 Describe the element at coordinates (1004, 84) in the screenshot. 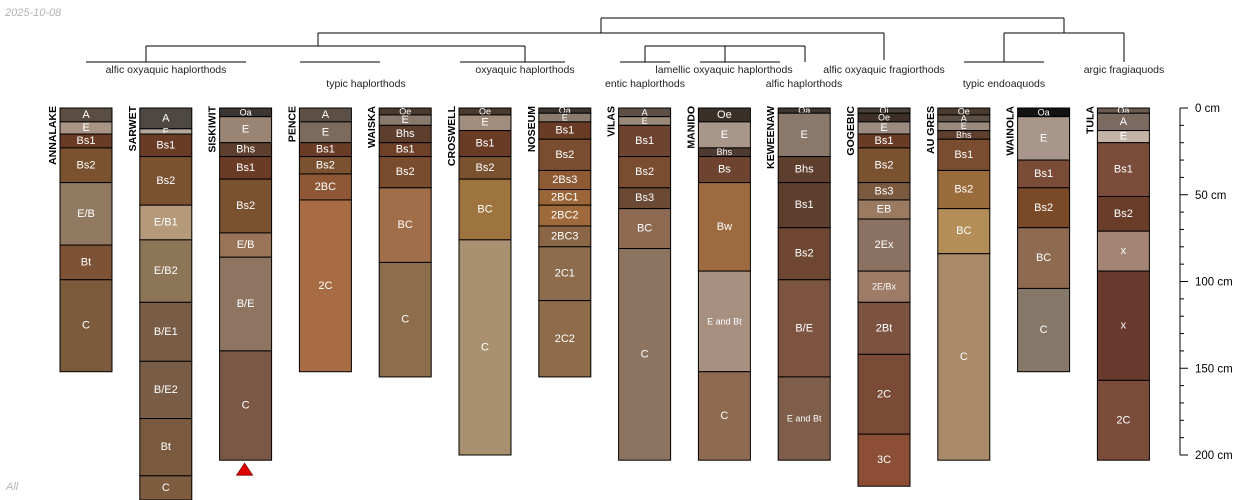

I see `taxon-label: typic endoaquods` at that location.